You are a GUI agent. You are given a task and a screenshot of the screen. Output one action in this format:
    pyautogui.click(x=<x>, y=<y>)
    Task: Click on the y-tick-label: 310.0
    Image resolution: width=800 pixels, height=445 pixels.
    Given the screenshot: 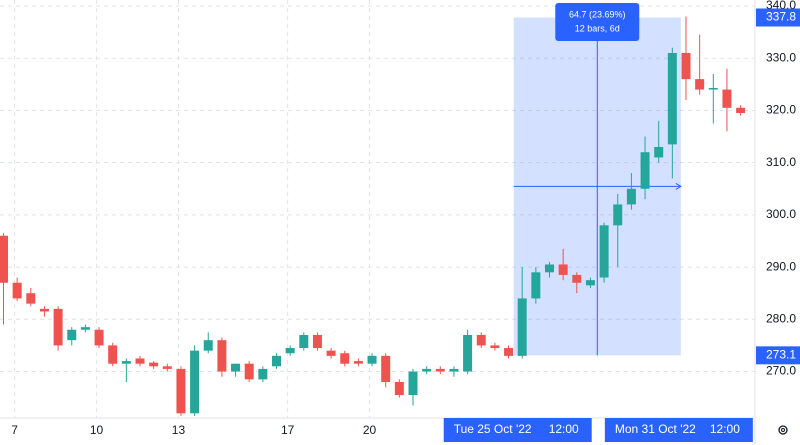 What is the action you would take?
    pyautogui.click(x=781, y=162)
    